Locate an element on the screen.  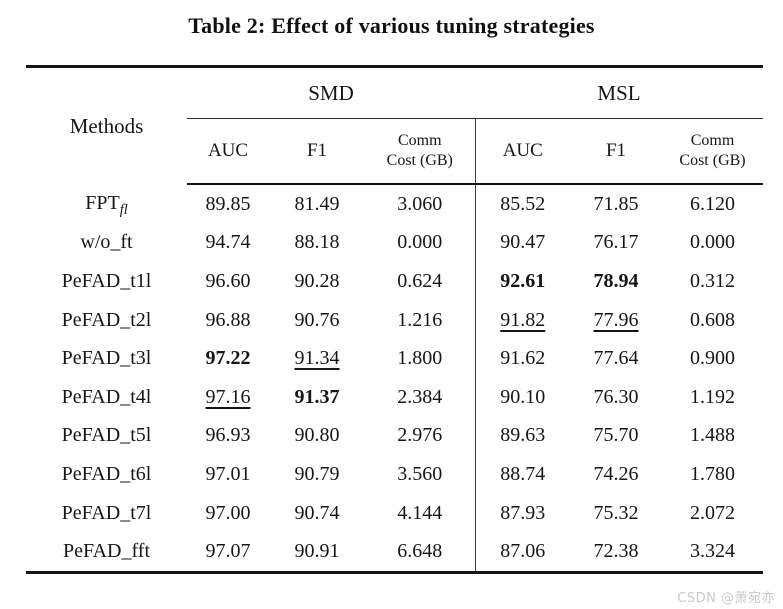
value-cell: 71.85 is located at coordinates (616, 203).